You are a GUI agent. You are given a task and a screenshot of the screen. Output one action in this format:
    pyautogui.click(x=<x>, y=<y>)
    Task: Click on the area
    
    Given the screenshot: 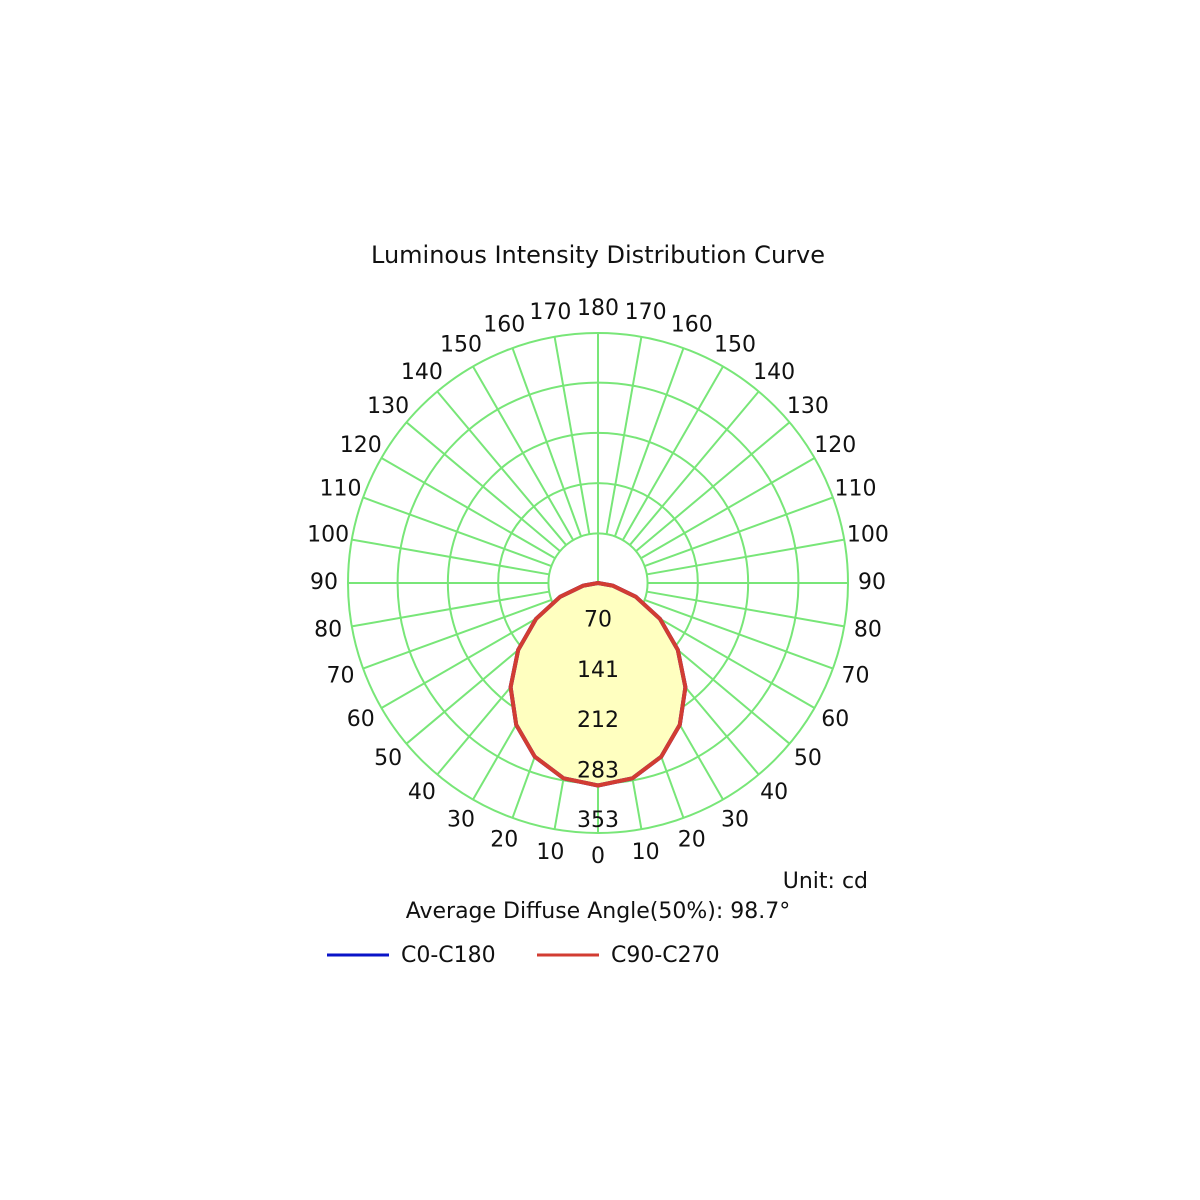 What is the action you would take?
    pyautogui.click(x=598, y=684)
    